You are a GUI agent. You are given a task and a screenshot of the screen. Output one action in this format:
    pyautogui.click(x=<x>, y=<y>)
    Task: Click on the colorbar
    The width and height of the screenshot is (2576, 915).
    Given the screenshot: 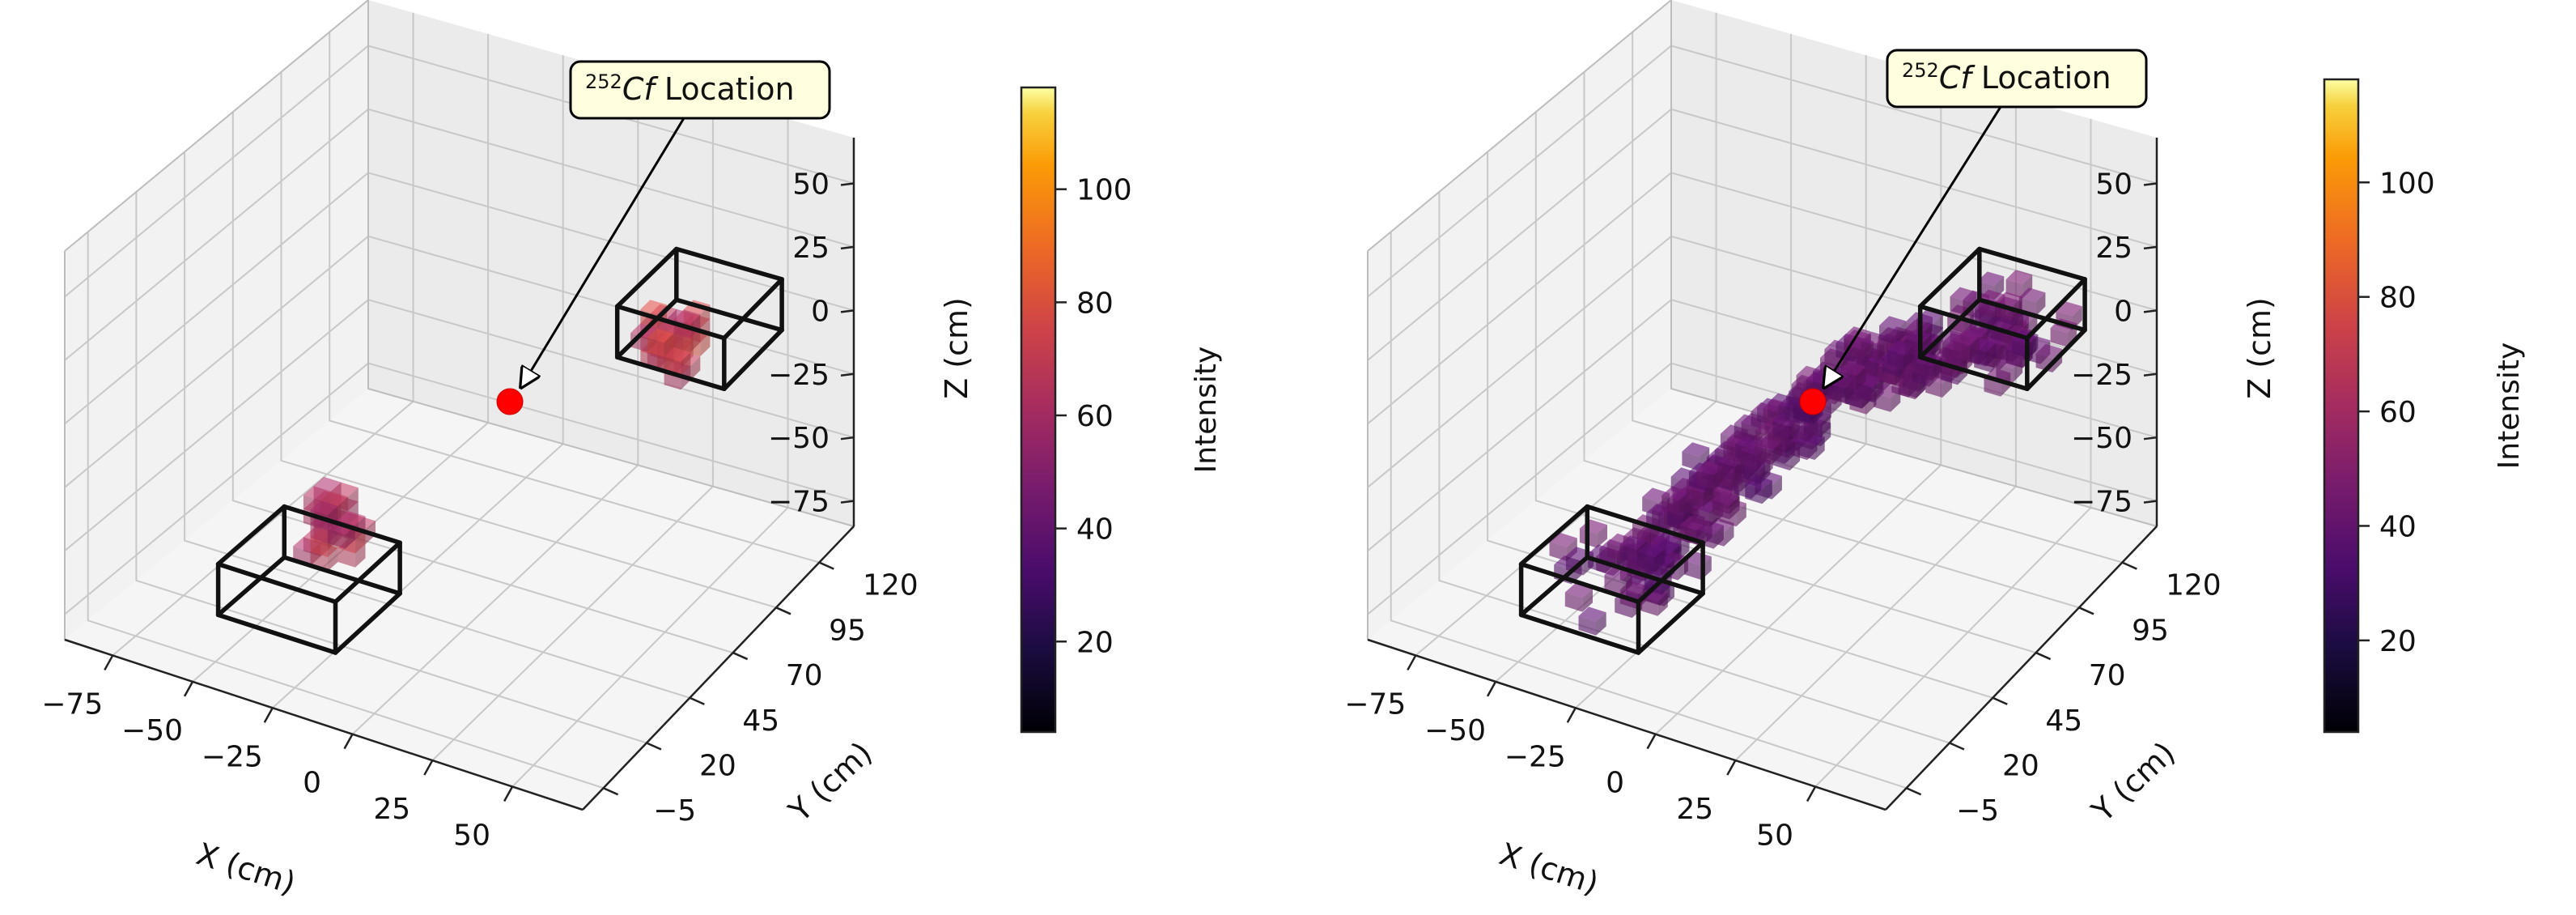 What is the action you would take?
    pyautogui.click(x=2341, y=406)
    